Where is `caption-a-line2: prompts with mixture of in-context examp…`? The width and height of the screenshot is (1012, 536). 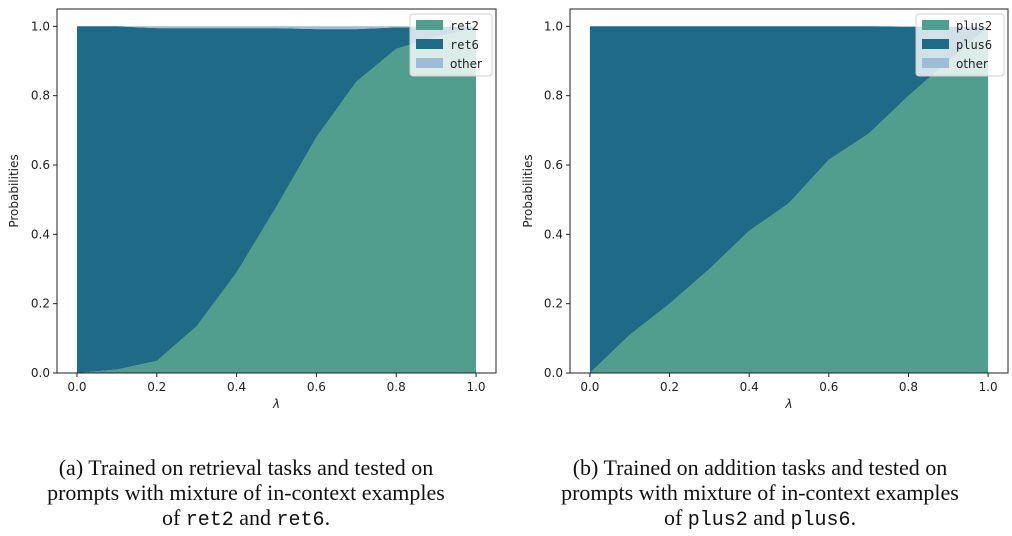
caption-a-line2: prompts with mixture of in-context examp… is located at coordinates (246, 492).